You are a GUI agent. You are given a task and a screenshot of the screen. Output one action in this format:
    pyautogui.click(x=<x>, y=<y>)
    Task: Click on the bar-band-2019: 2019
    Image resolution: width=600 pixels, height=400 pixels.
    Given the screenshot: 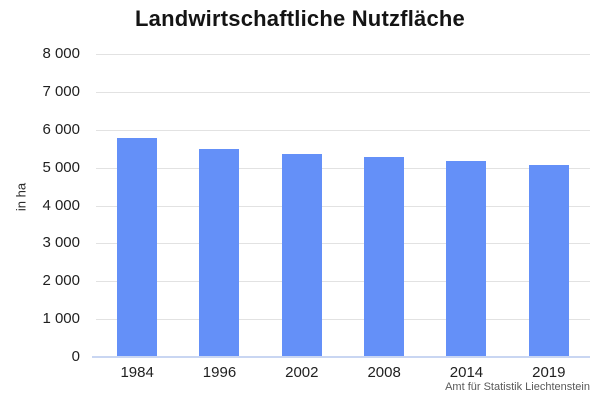 What is the action you would take?
    pyautogui.click(x=549, y=217)
    